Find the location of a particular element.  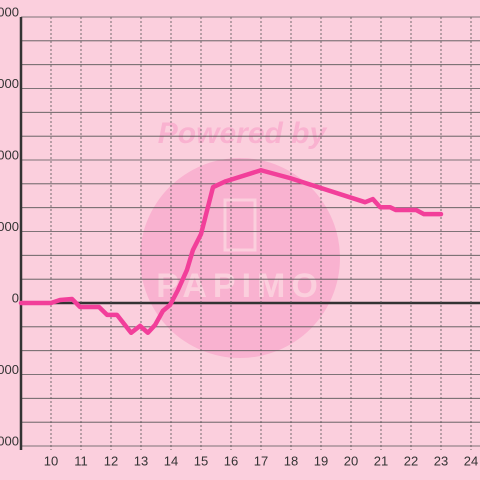

x-tick-label: 18 is located at coordinates (291, 460).